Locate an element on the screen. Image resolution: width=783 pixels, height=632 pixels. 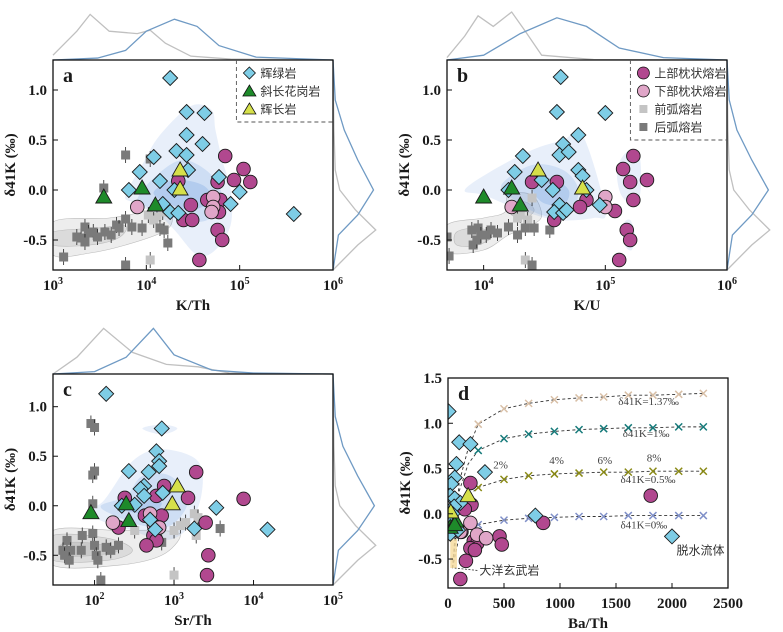
panel-label: a is located at coordinates (68, 76).